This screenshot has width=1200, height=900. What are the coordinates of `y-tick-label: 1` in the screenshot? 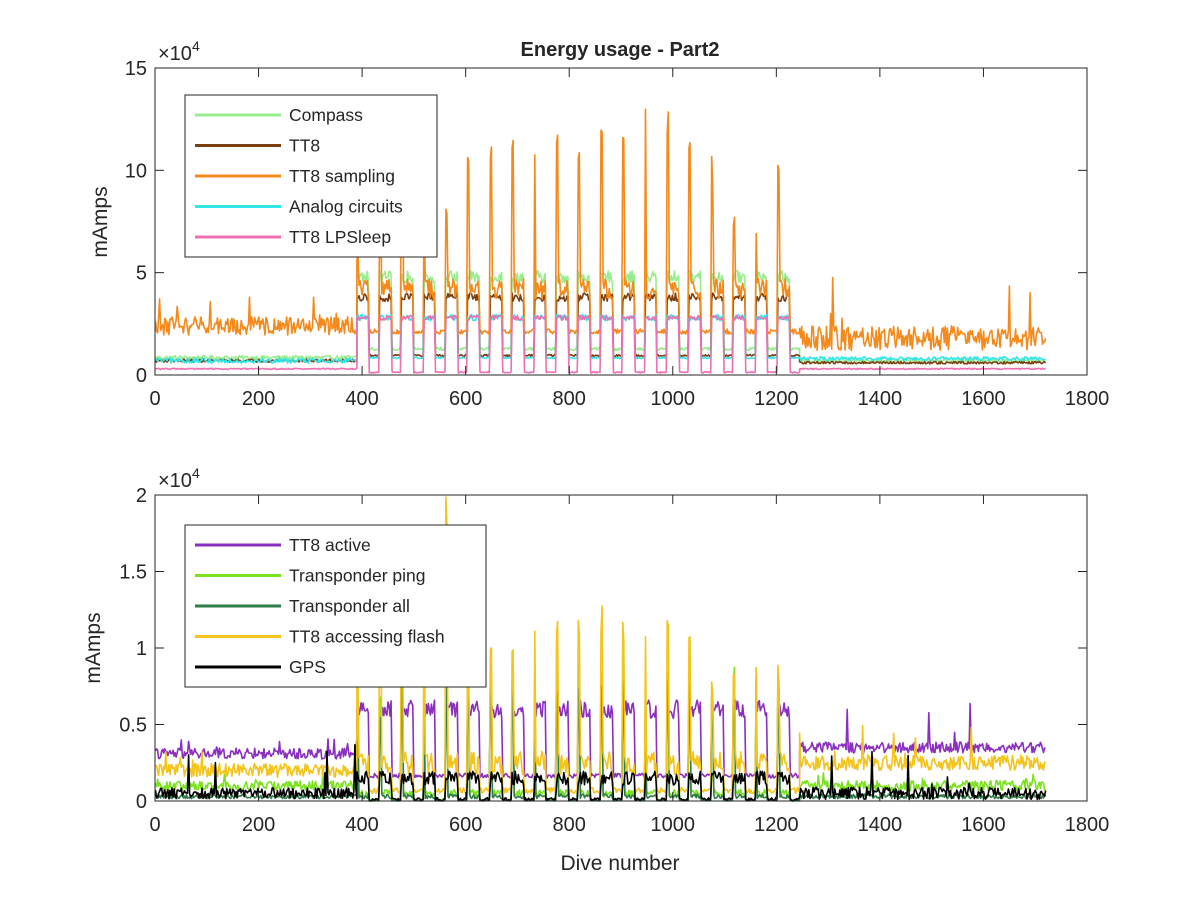 It's located at (141, 649).